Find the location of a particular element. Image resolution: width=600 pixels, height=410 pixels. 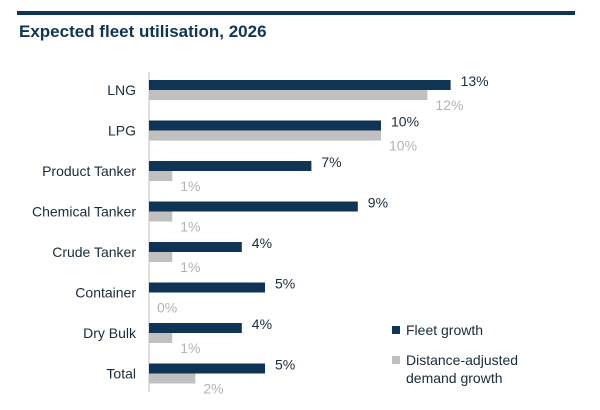

value-label-fleet-dry-bulk: 4% is located at coordinates (262, 324).